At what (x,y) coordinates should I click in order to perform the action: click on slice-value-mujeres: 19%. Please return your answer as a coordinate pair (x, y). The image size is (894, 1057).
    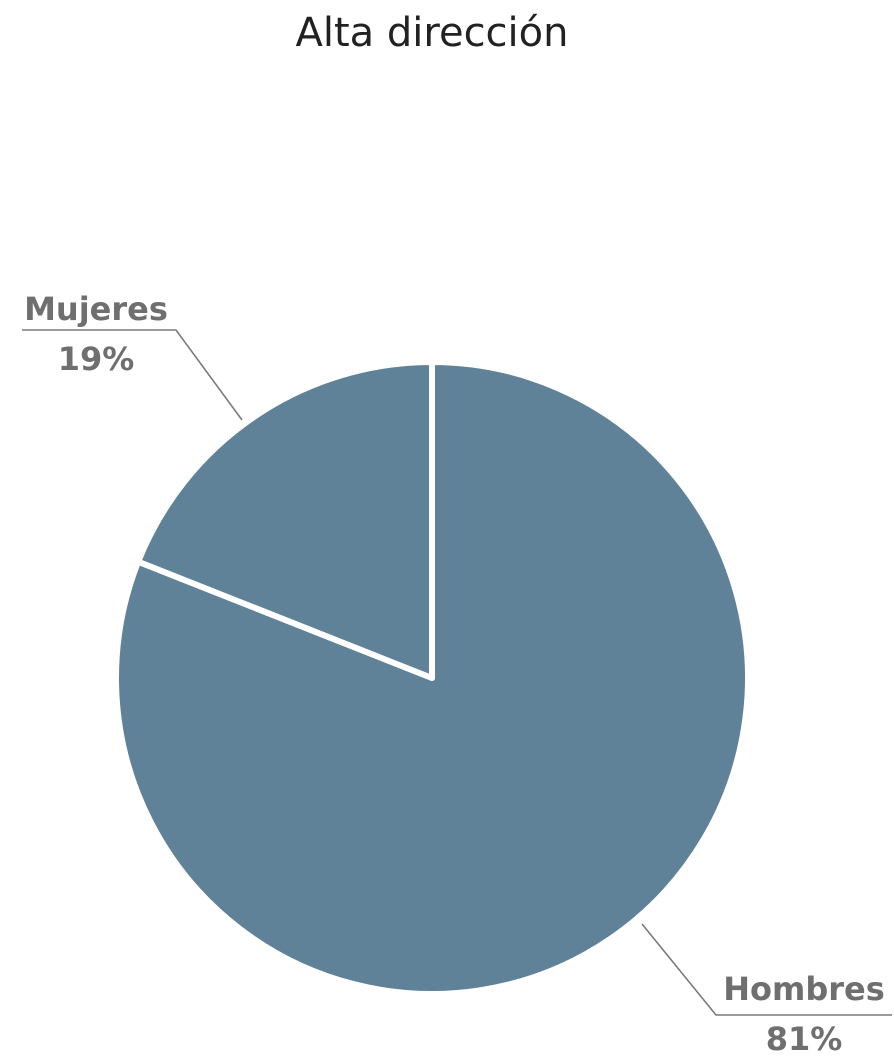
    Looking at the image, I should click on (96, 359).